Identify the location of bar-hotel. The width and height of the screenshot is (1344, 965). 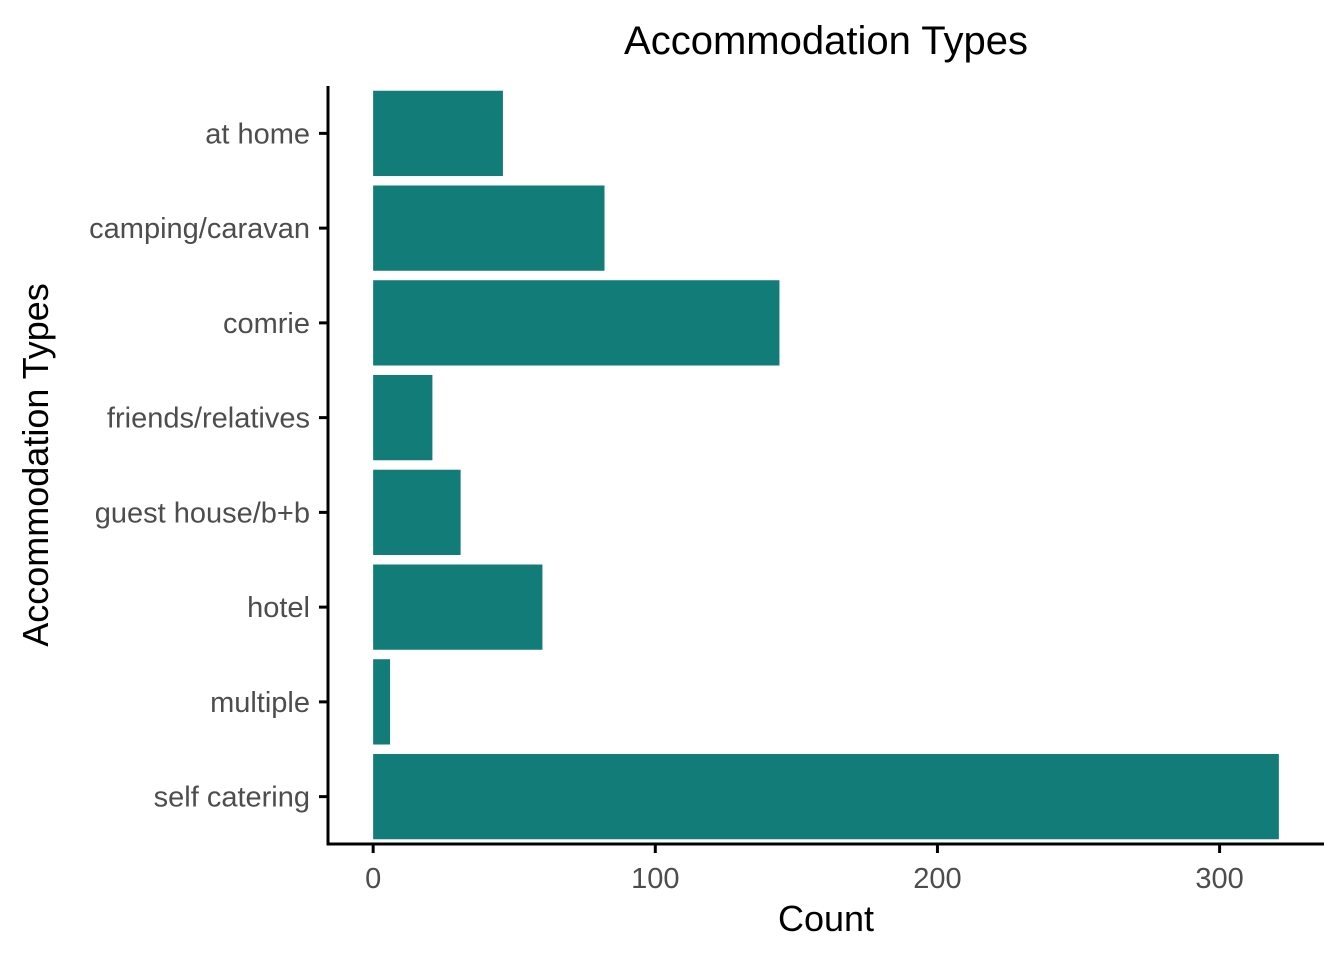
(458, 607).